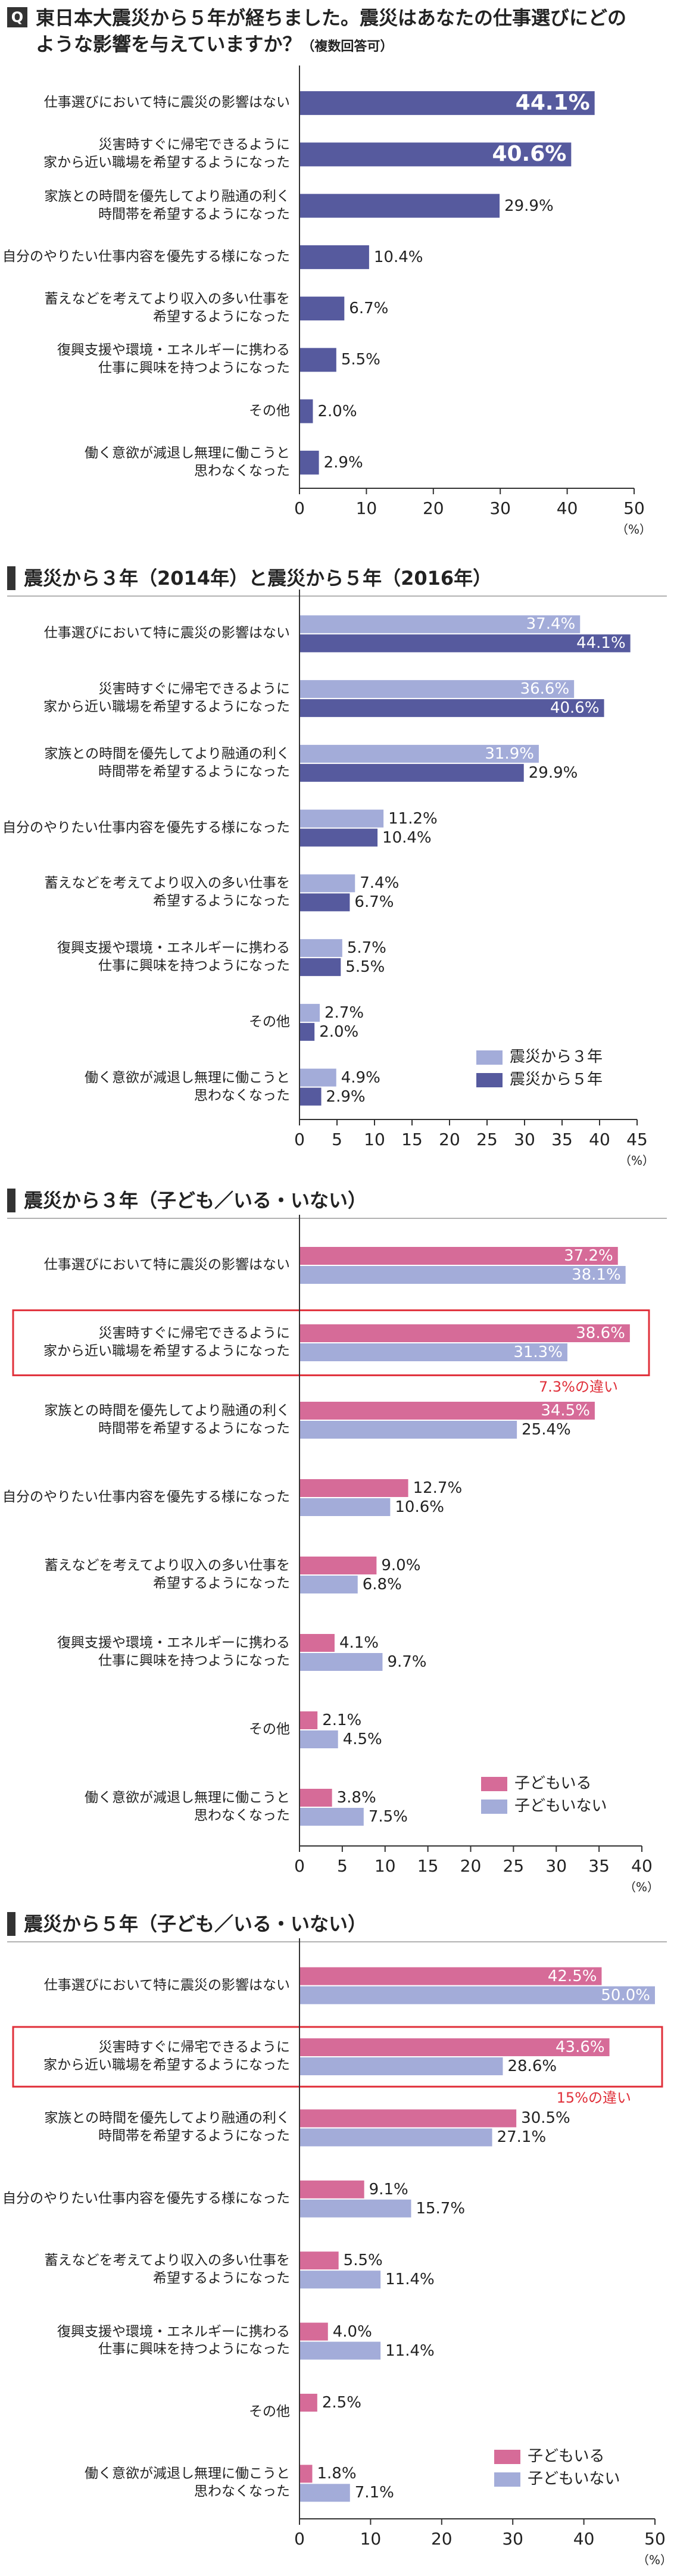  What do you see at coordinates (360, 1077) in the screenshot?
I see `value-label: 4.9%` at bounding box center [360, 1077].